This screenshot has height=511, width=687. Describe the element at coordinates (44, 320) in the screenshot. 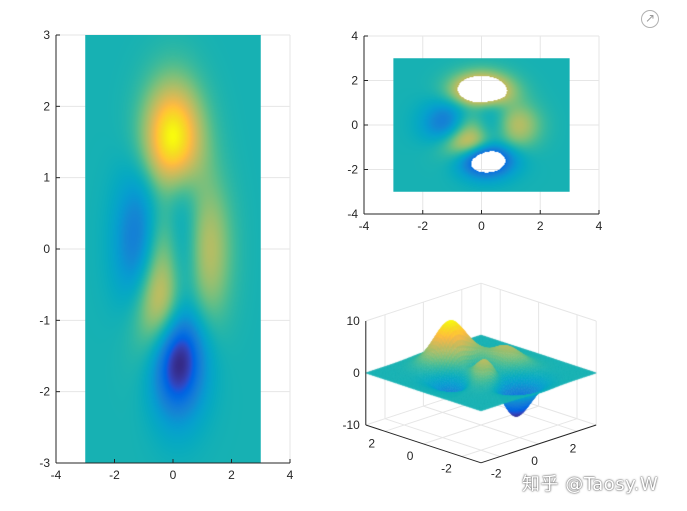

I see `y-tick-label: -1` at that location.